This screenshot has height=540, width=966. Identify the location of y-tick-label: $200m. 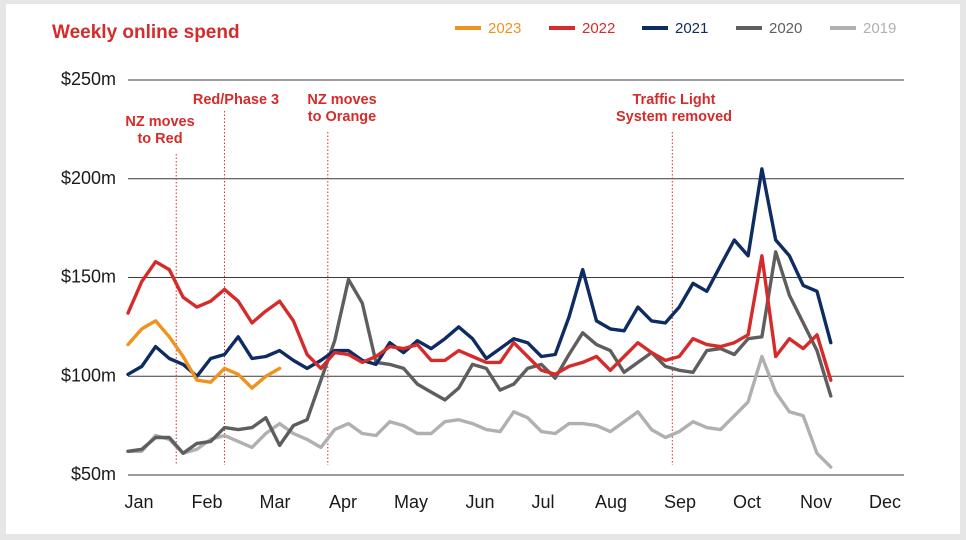
(88, 178).